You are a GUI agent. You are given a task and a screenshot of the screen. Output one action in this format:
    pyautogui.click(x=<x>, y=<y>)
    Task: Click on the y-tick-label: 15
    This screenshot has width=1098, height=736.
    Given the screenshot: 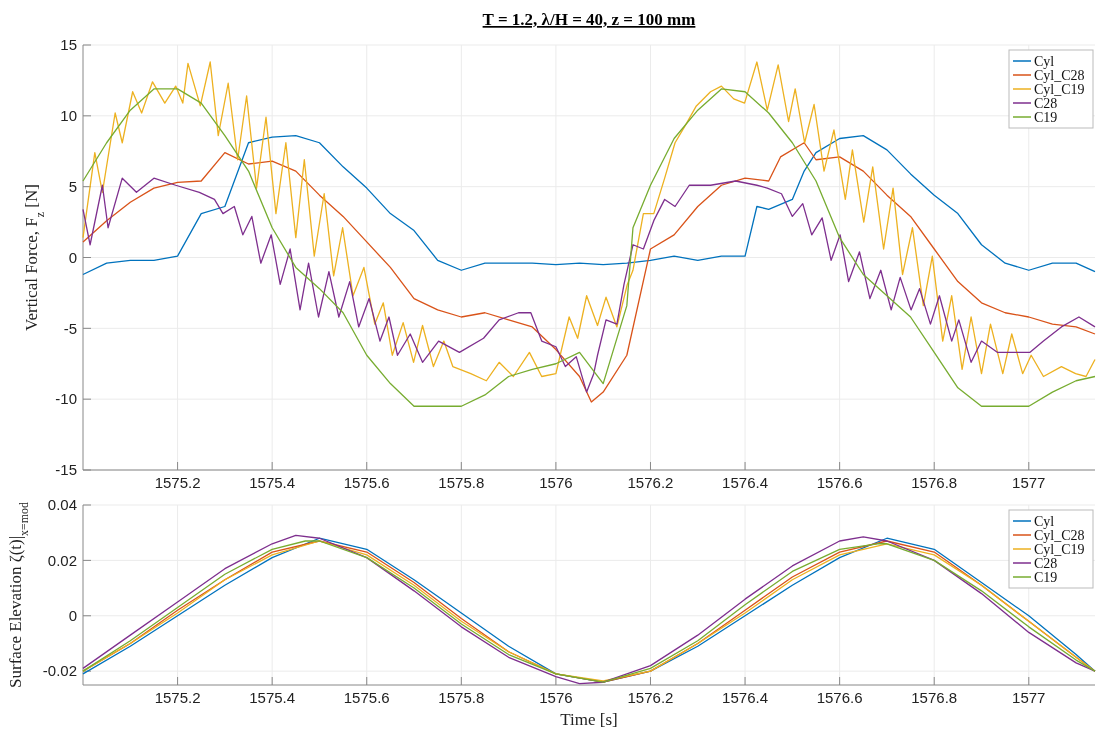 What is the action you would take?
    pyautogui.click(x=68, y=45)
    